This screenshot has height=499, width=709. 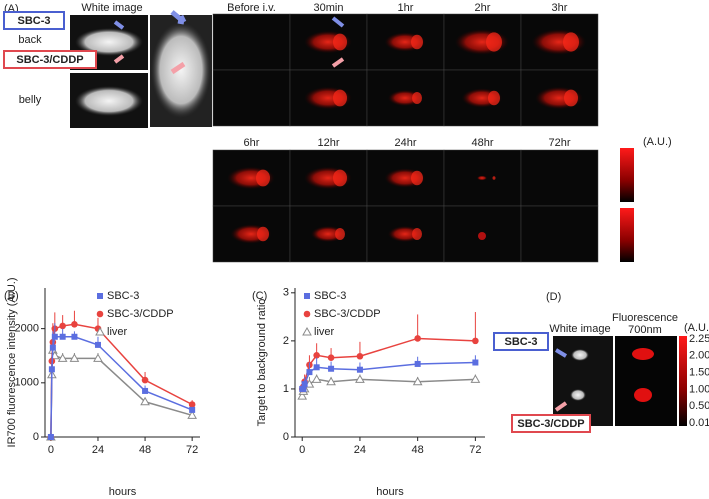 What do you see at coordinates (12, 363) in the screenshot?
I see `y-axis-label: IR700 fluorescence intensity (A.U.)` at bounding box center [12, 363].